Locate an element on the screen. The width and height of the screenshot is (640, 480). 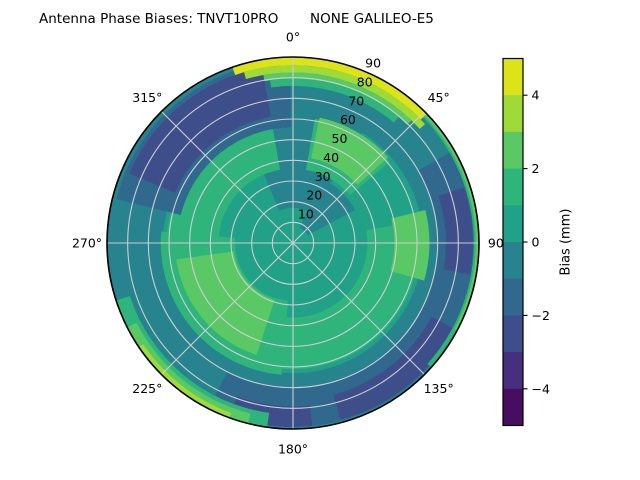
angular-tick-label: 135° is located at coordinates (439, 388).